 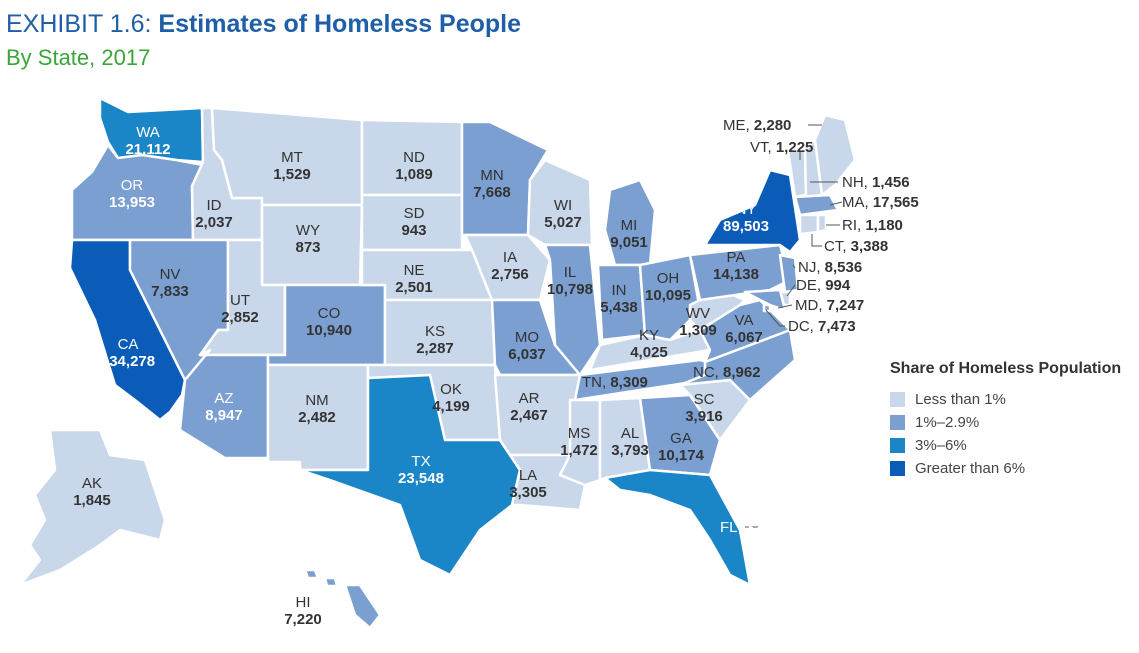 I want to click on state-label-la: LA 3,305, so click(x=528, y=484).